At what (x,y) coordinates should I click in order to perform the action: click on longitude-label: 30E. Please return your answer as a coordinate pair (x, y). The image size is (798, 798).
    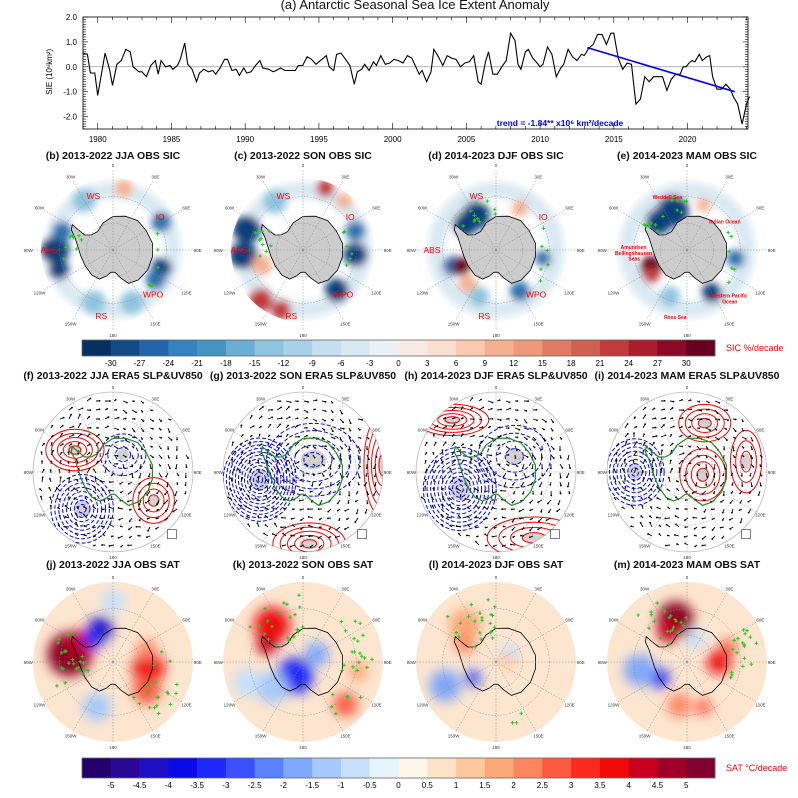
    Looking at the image, I should click on (729, 399).